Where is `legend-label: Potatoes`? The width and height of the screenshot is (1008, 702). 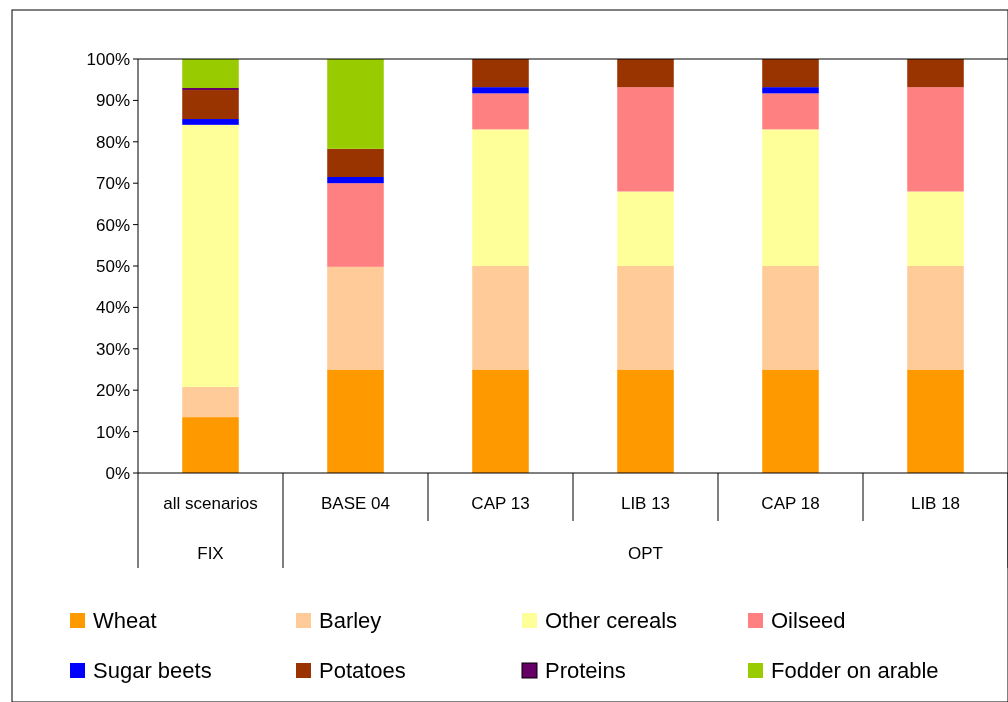
legend-label: Potatoes is located at coordinates (362, 670).